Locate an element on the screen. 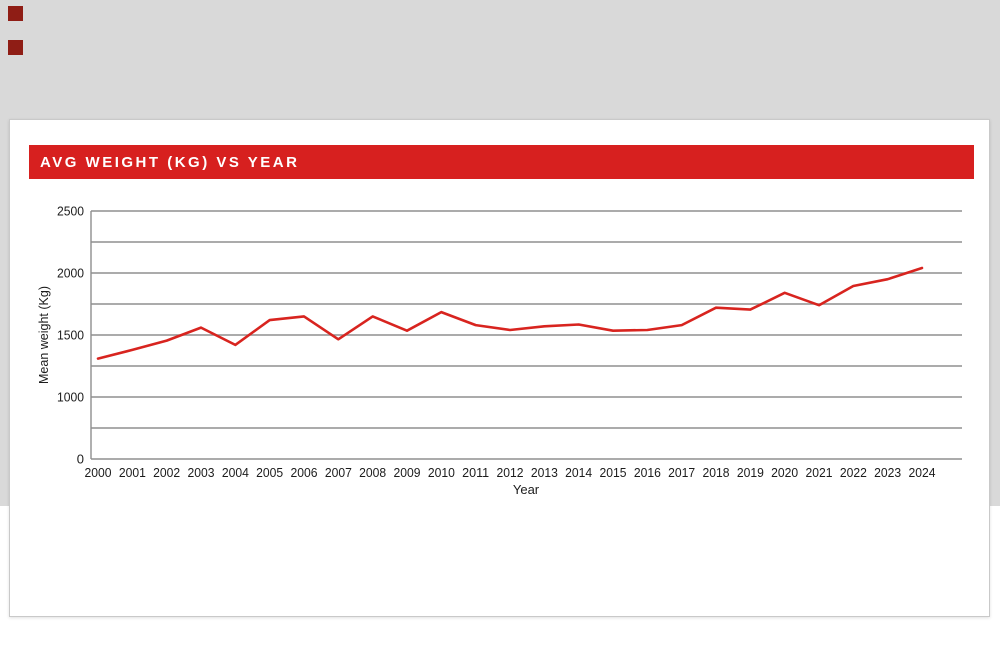 The image size is (1000, 667). x-tick-label: 2000 is located at coordinates (98, 472).